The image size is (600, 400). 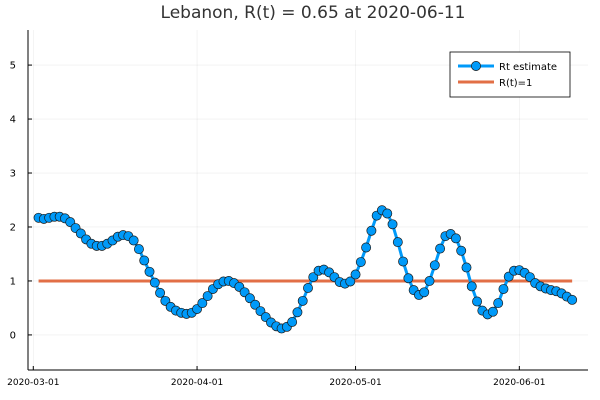 What do you see at coordinates (197, 383) in the screenshot?
I see `x-tick-label: 2020-04-01` at bounding box center [197, 383].